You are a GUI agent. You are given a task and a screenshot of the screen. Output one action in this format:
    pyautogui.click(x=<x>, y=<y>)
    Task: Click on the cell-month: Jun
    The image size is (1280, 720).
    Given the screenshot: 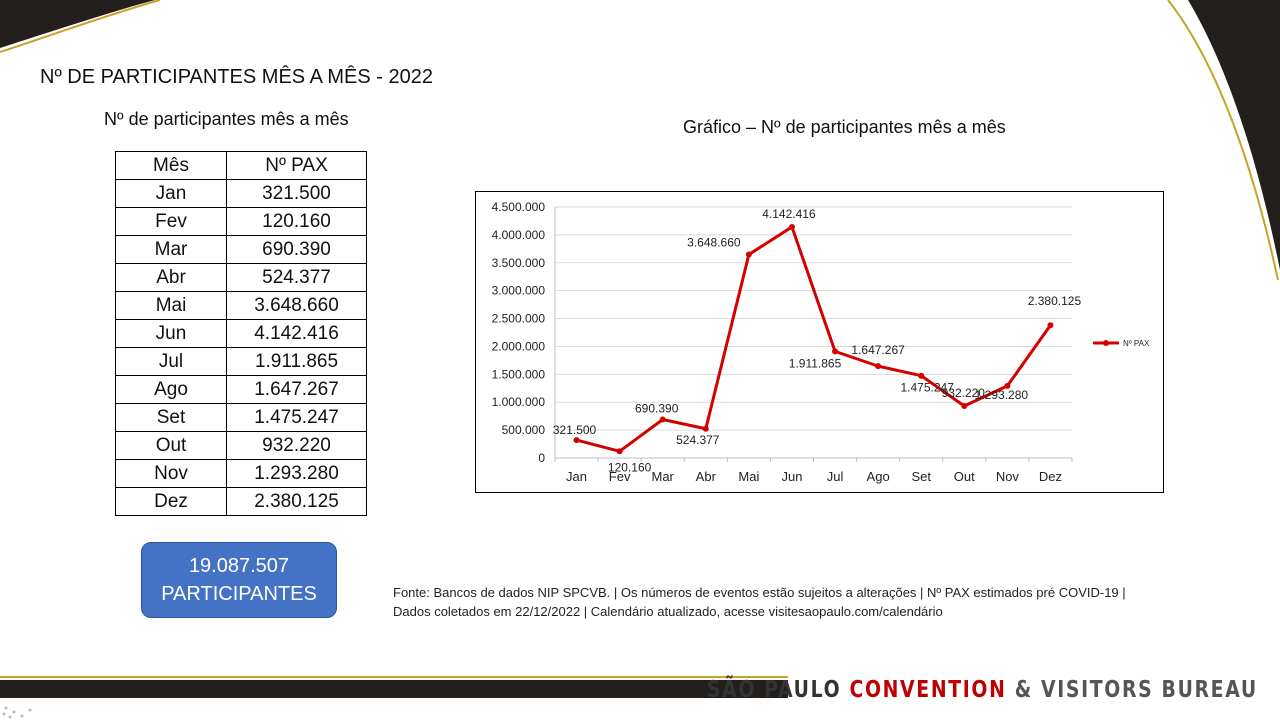 What is the action you would take?
    pyautogui.click(x=171, y=333)
    